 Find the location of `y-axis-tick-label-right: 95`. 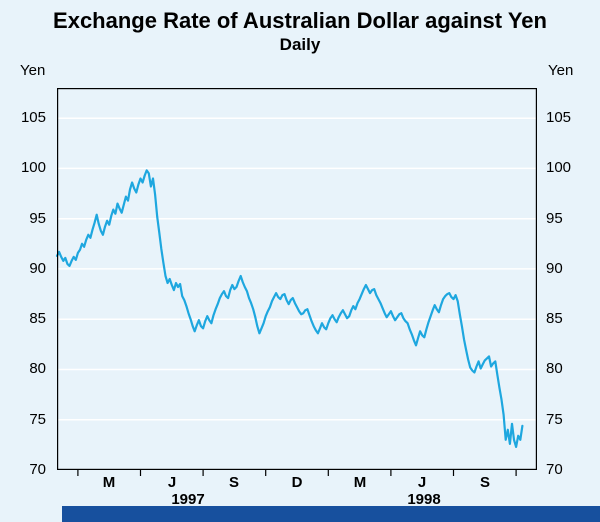

y-axis-tick-label-right: 95 is located at coordinates (554, 218).